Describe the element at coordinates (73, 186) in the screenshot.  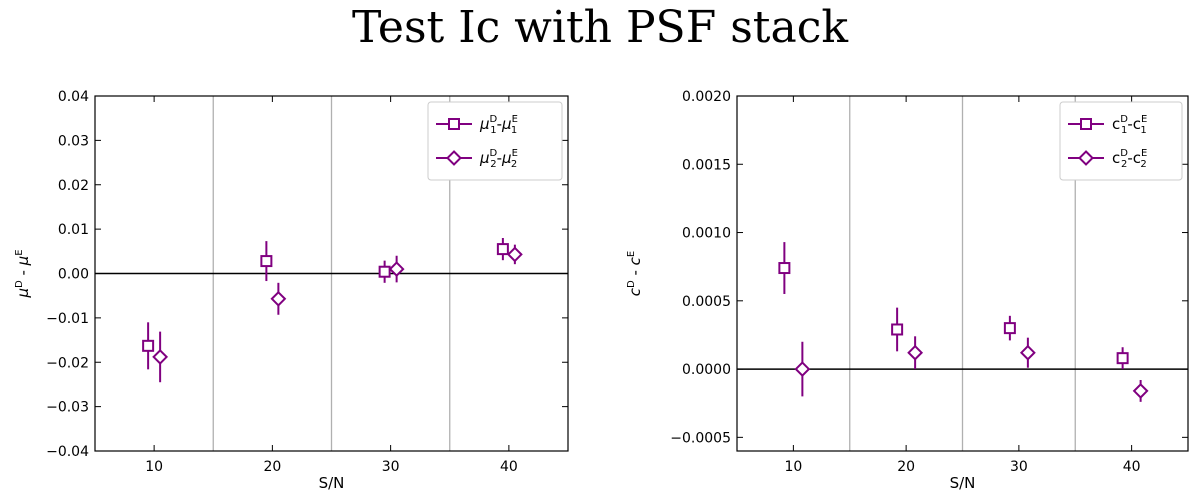
I see `y-tick-label: 0.02` at that location.